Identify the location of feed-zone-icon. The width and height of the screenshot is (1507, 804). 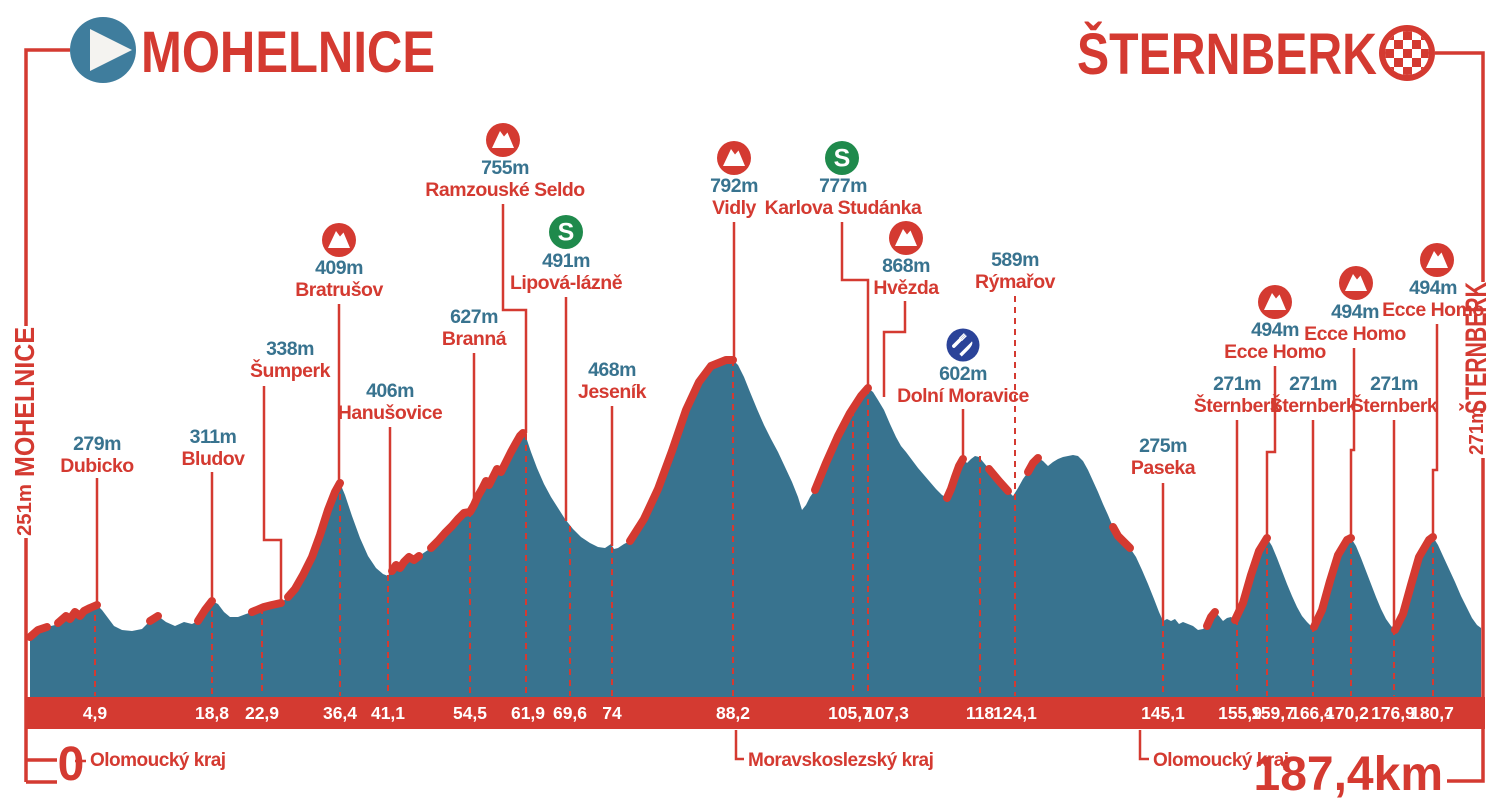
(963, 345).